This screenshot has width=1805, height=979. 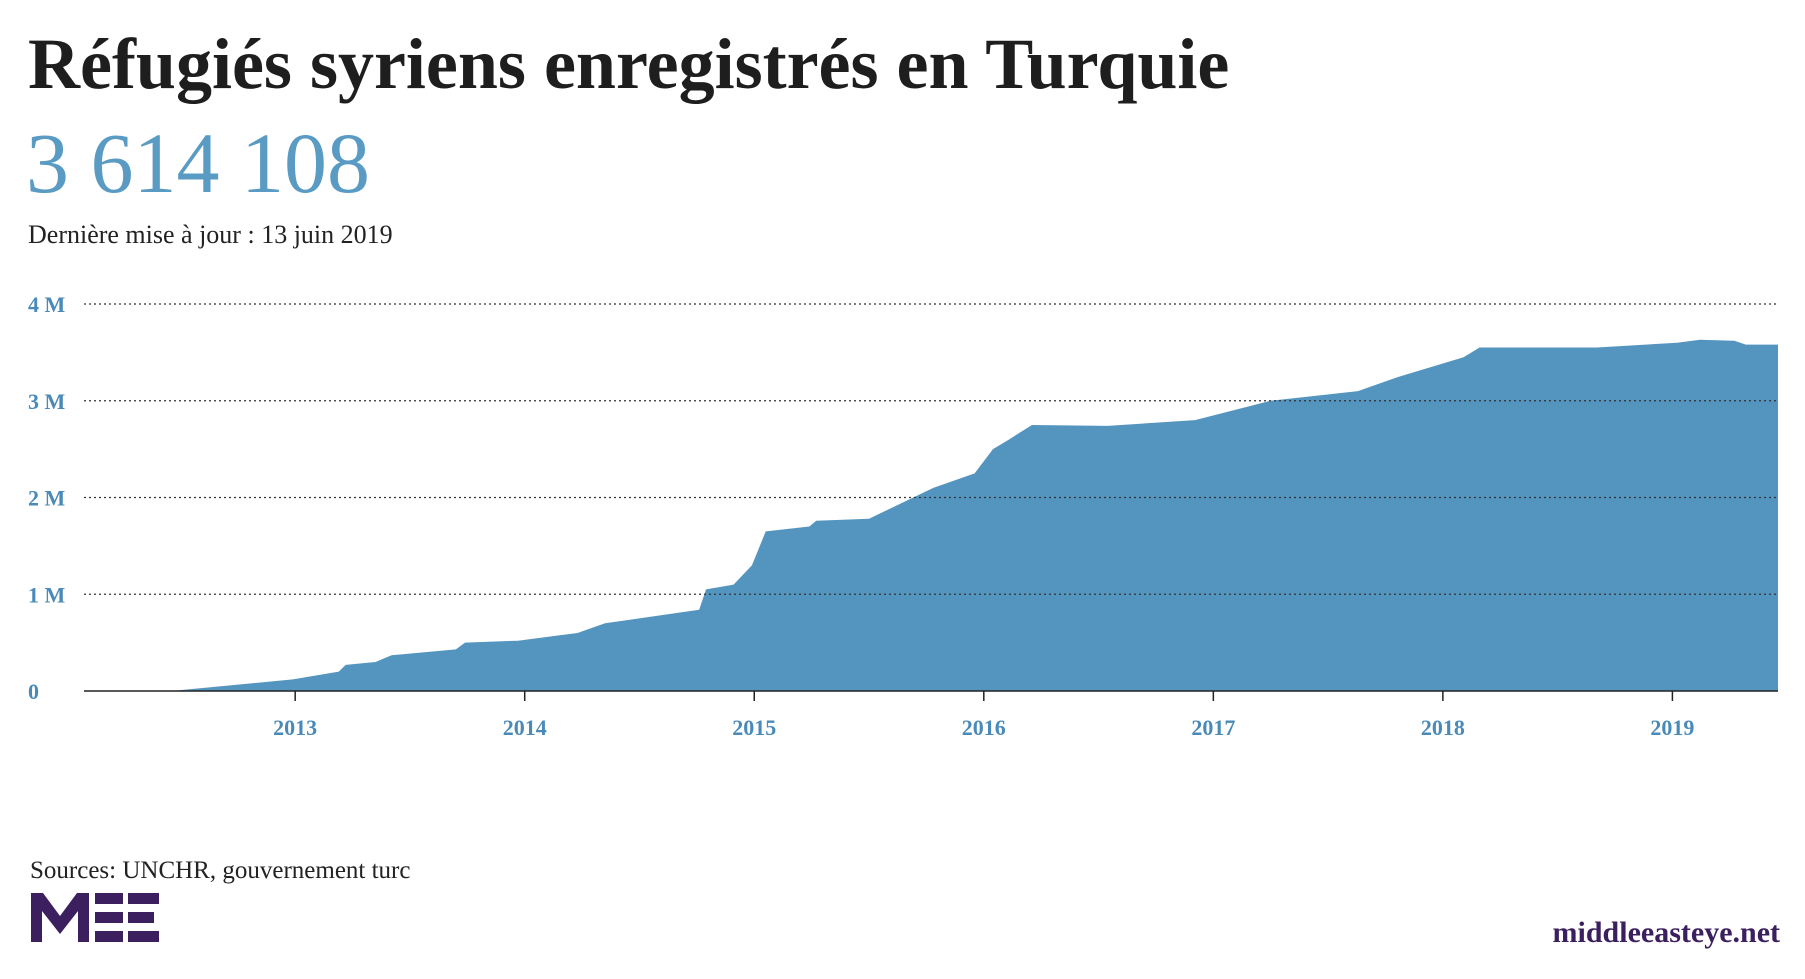 What do you see at coordinates (1213, 727) in the screenshot?
I see `x-tick-label: 2017` at bounding box center [1213, 727].